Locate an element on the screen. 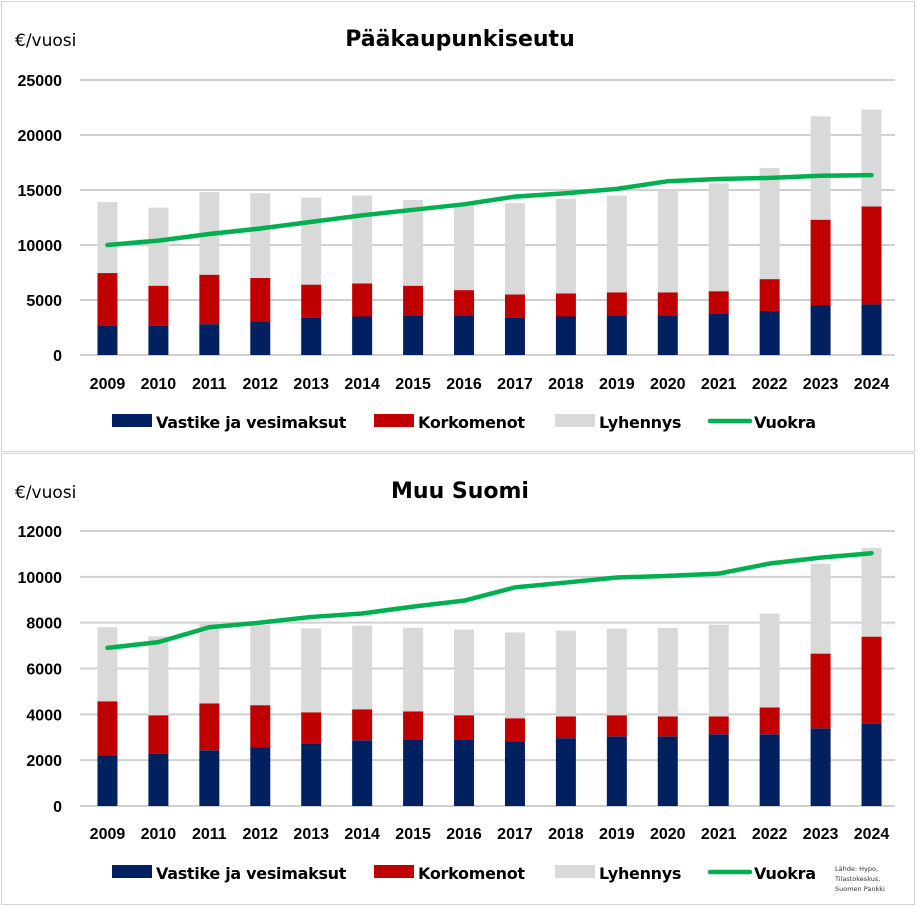 This screenshot has height=906, width=918. x-tick-label: 2016 is located at coordinates (464, 384).